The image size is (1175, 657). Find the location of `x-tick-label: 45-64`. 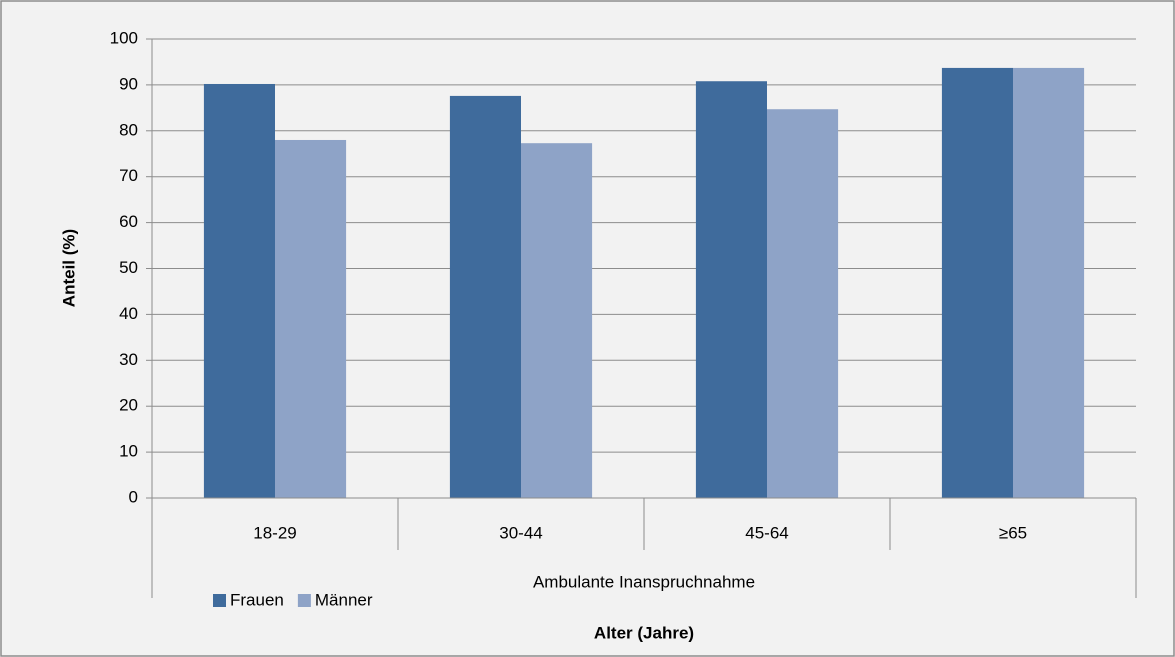

x-tick-label: 45-64 is located at coordinates (766, 532).